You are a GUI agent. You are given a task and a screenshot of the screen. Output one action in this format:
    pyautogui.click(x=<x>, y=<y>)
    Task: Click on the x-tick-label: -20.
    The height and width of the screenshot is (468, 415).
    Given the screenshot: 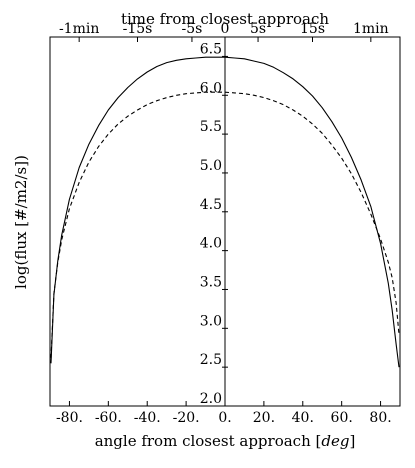 What is the action you would take?
    pyautogui.click(x=186, y=418)
    